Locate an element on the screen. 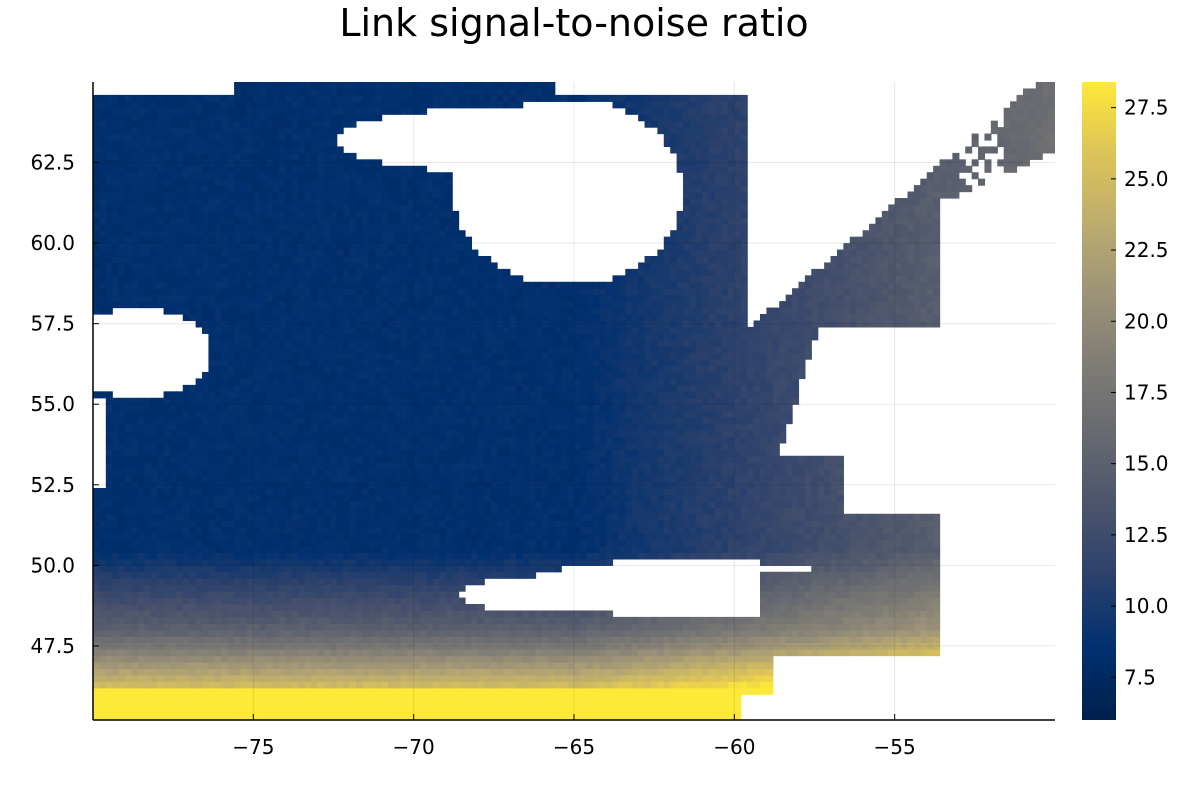 This screenshot has width=1200, height=800. y-tick-label: 62.5 is located at coordinates (52, 163).